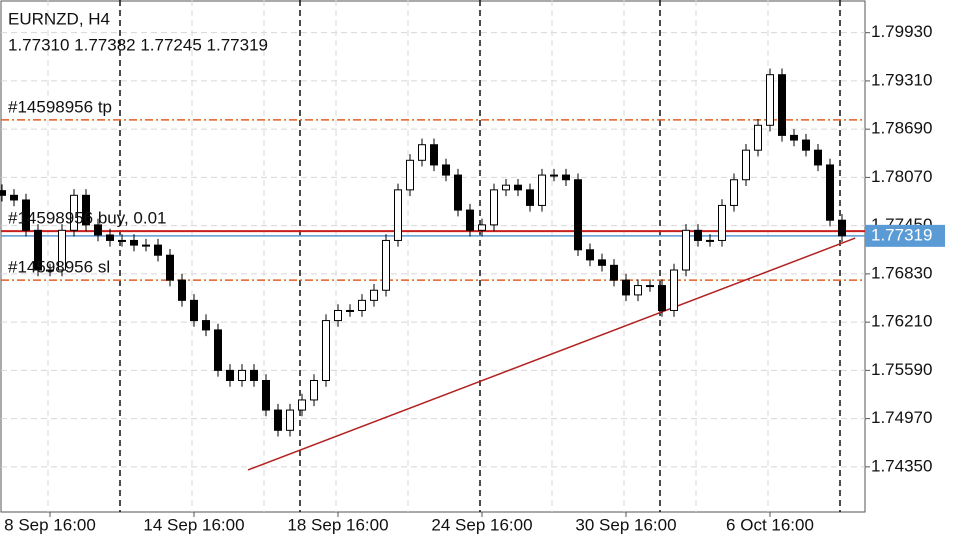  I want to click on y-tick-label: 1.76830, so click(901, 272).